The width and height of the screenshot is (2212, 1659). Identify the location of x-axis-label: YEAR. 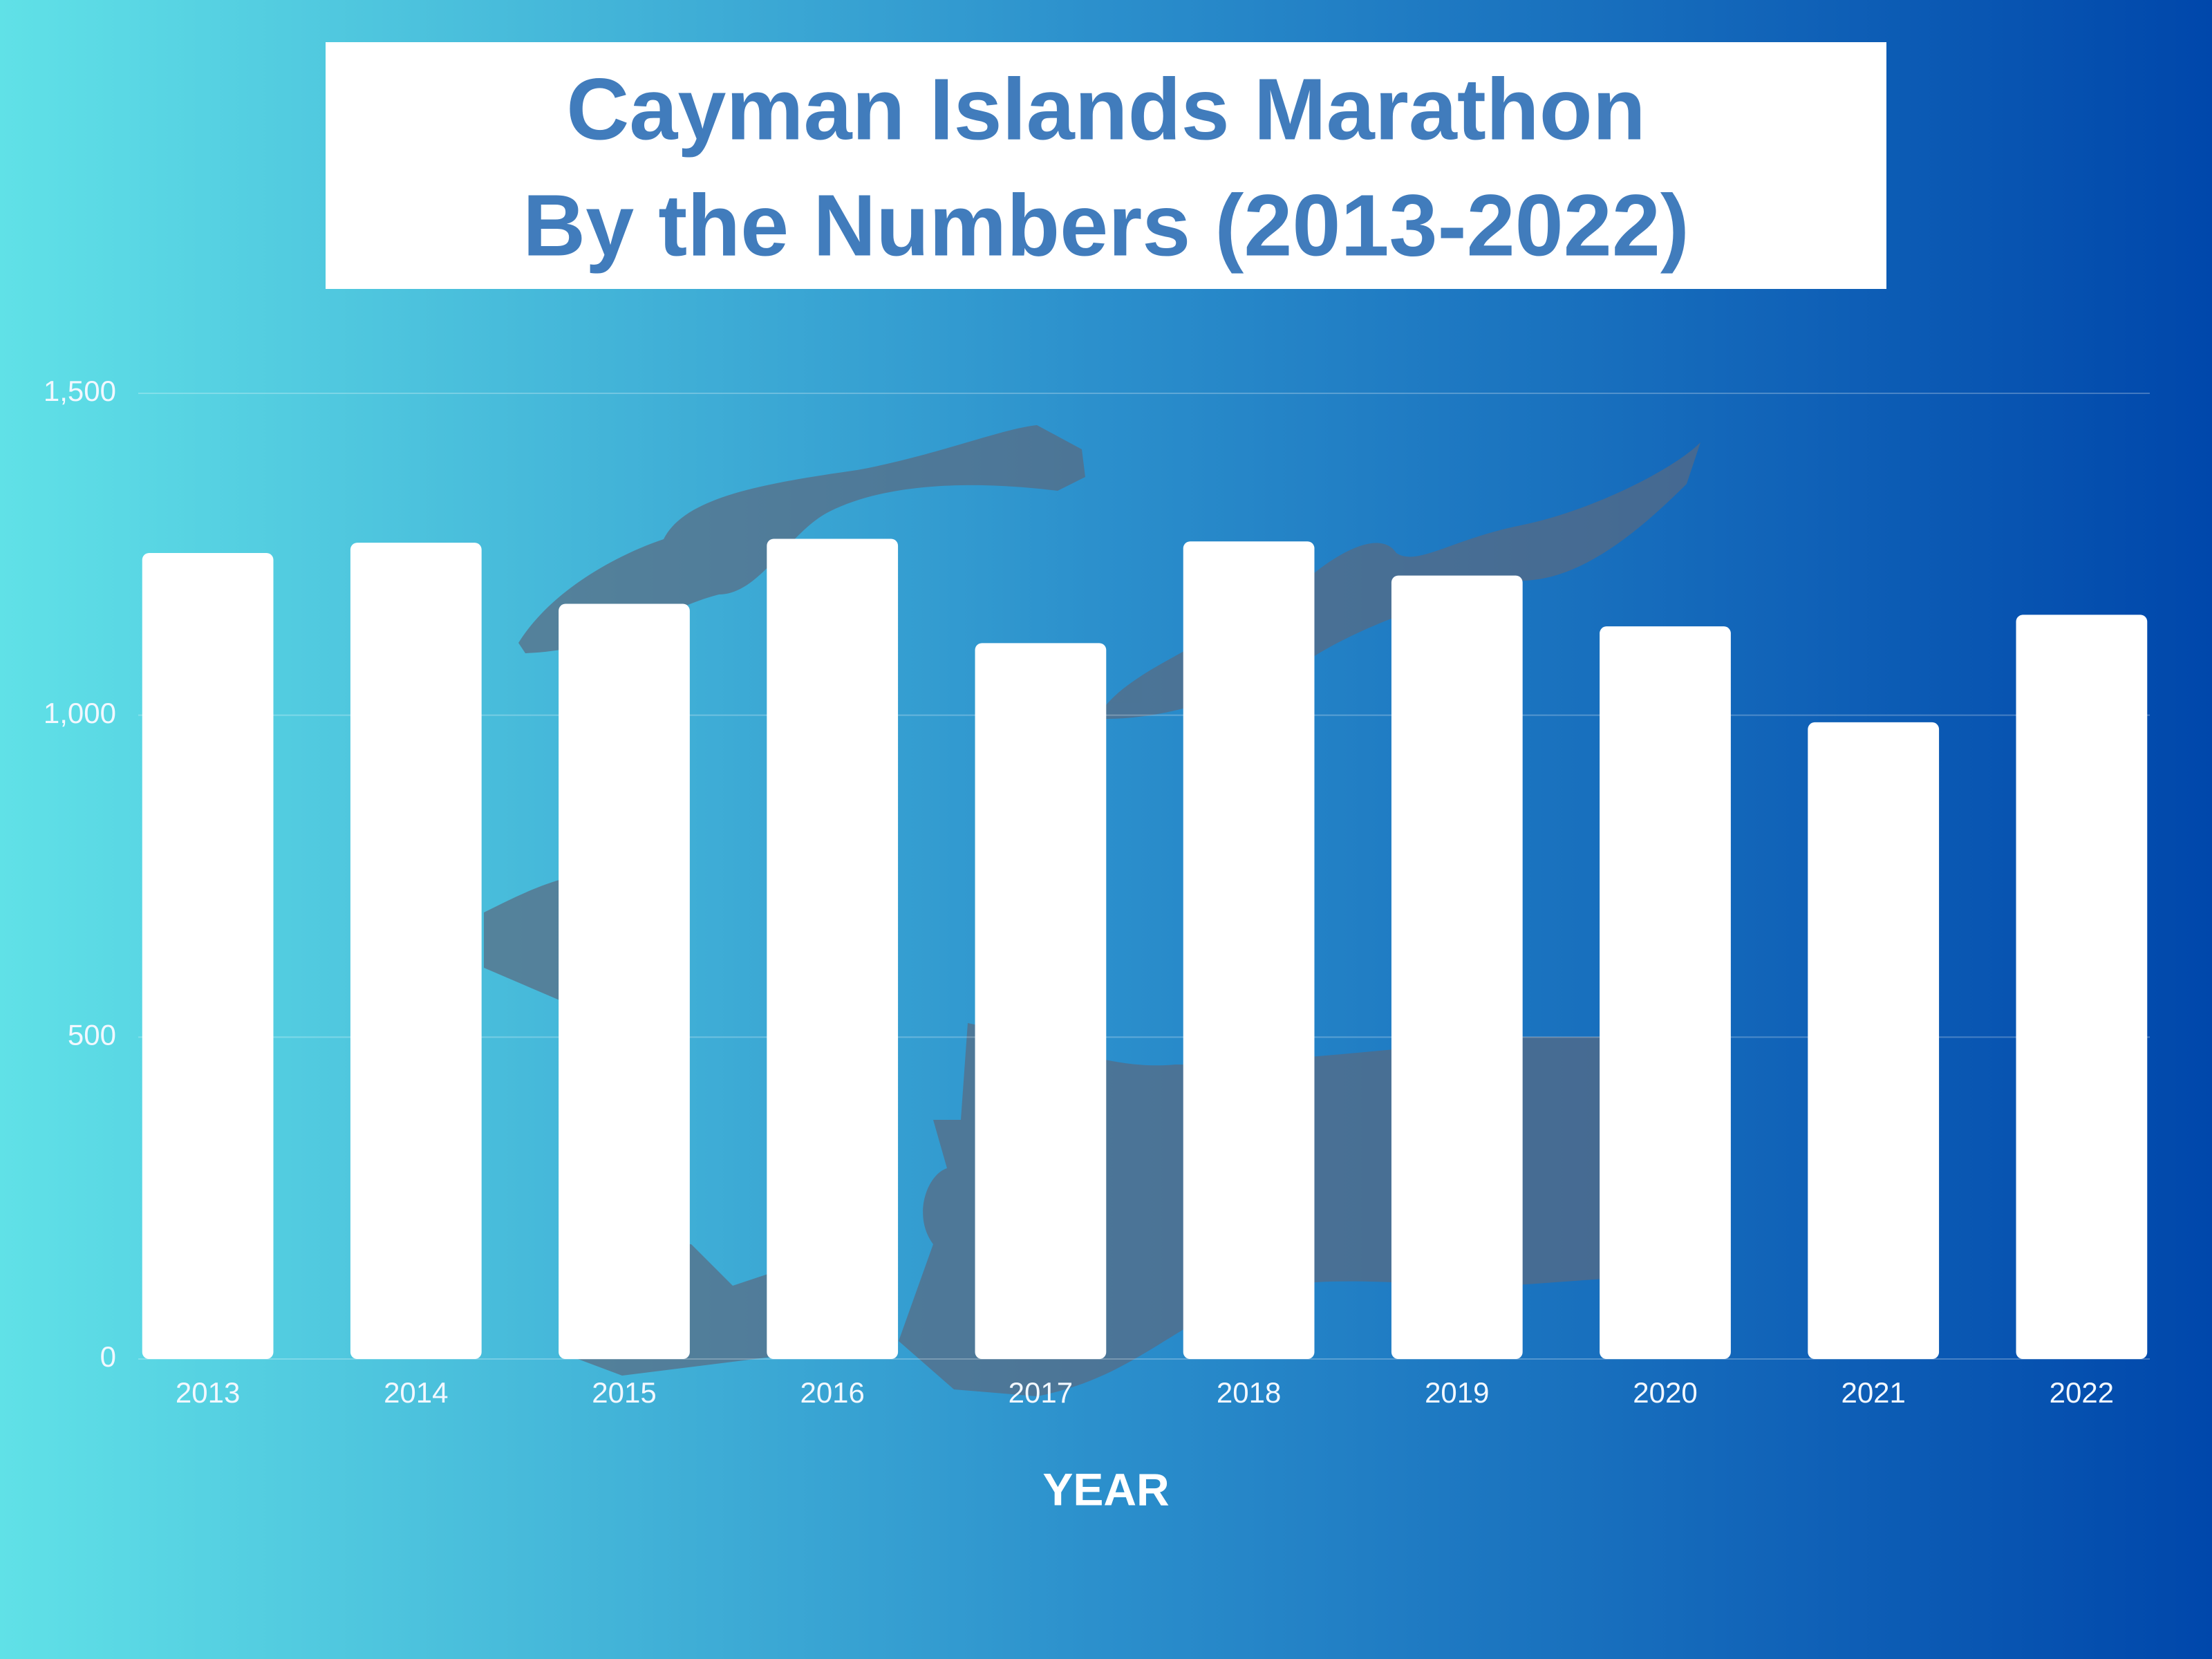
(1105, 1489).